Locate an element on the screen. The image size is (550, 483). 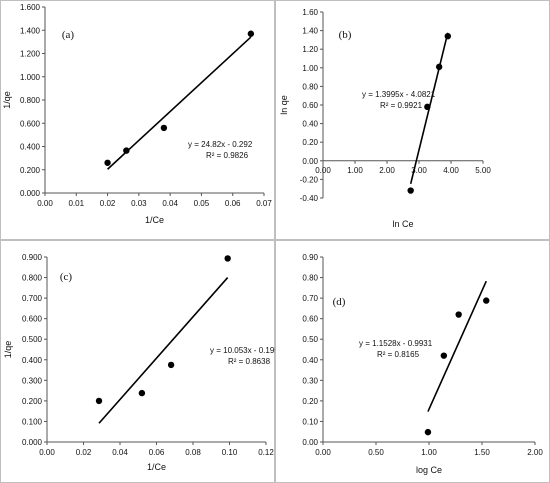
y-tick-label: 1.000 is located at coordinates (30, 77).